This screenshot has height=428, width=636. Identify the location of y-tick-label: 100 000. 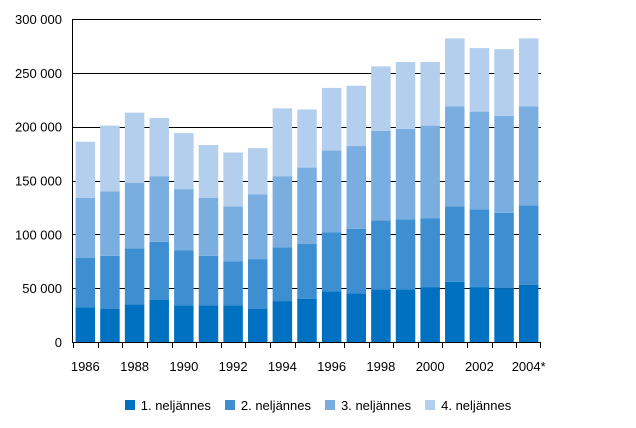
(38, 234).